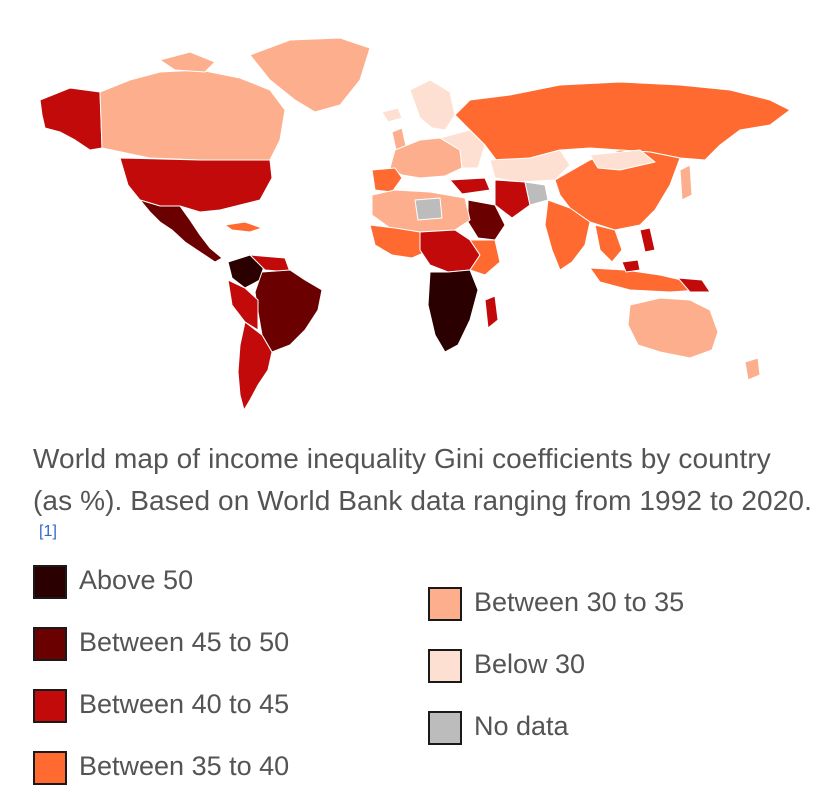  What do you see at coordinates (491, 312) in the screenshot?
I see `region-madagascar` at bounding box center [491, 312].